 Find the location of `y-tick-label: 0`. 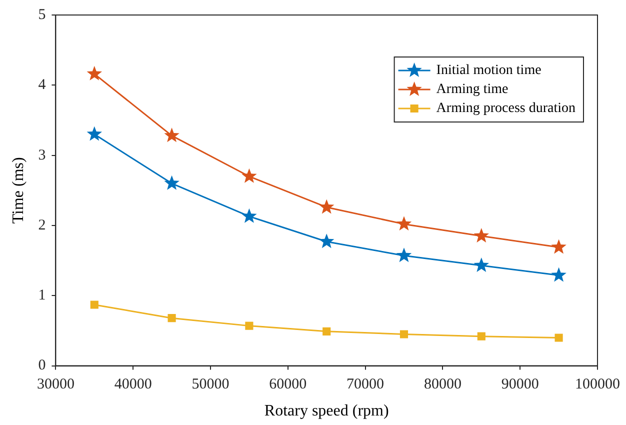

y-tick-label: 0 is located at coordinates (42, 366).